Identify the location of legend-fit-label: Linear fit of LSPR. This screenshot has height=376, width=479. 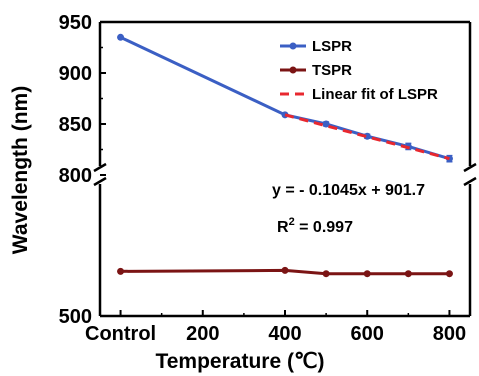
(375, 94).